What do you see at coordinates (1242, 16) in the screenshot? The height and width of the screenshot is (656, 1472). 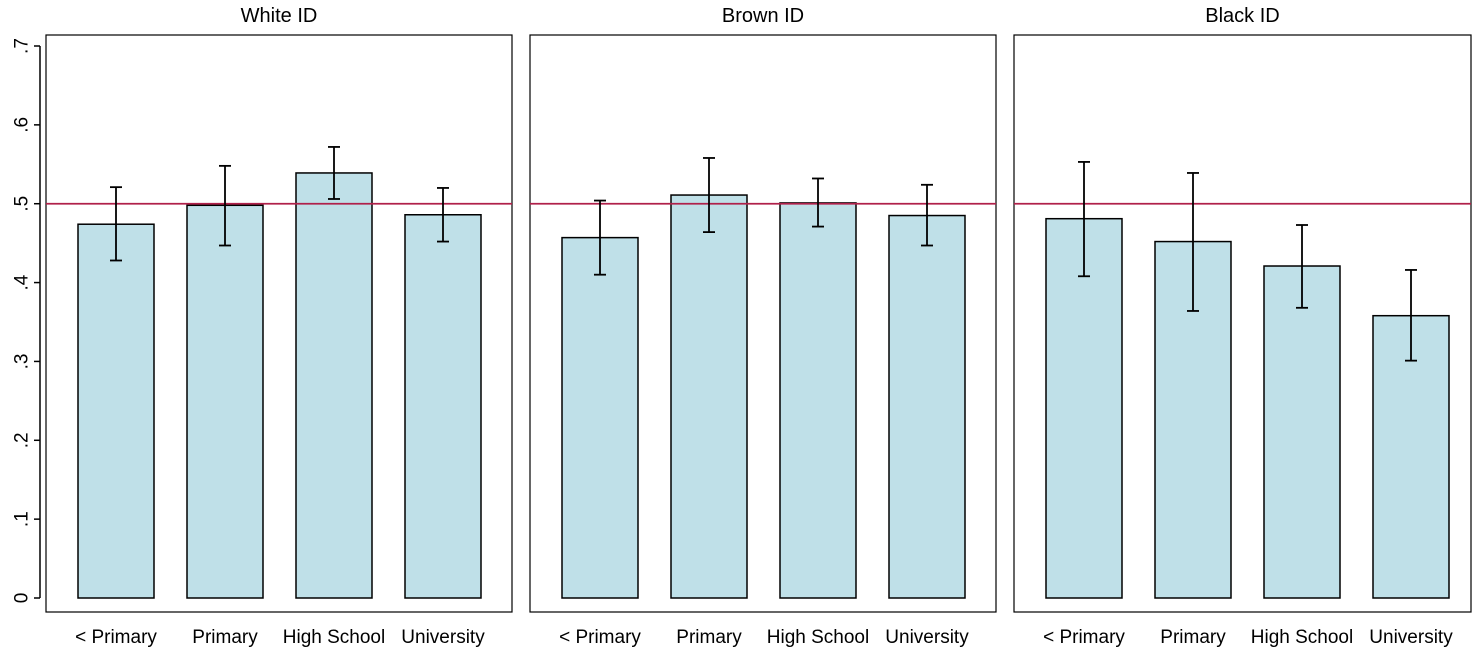 I see `panel-title: Black ID` at bounding box center [1242, 16].